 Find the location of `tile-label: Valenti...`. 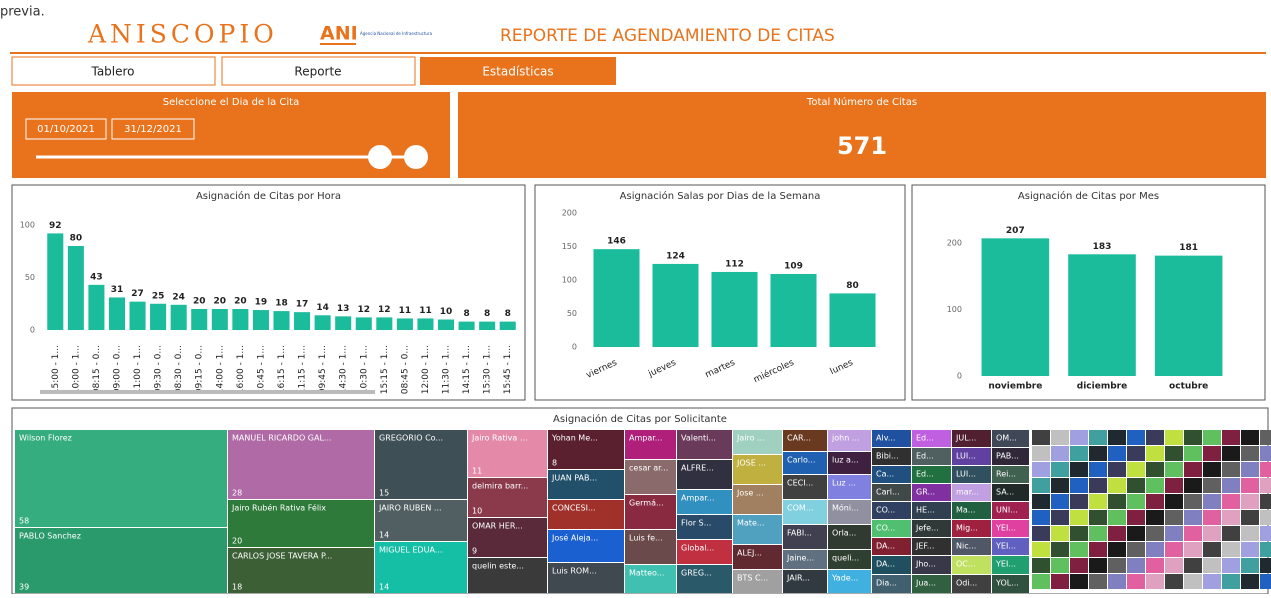

tile-label: Valenti... is located at coordinates (698, 438).